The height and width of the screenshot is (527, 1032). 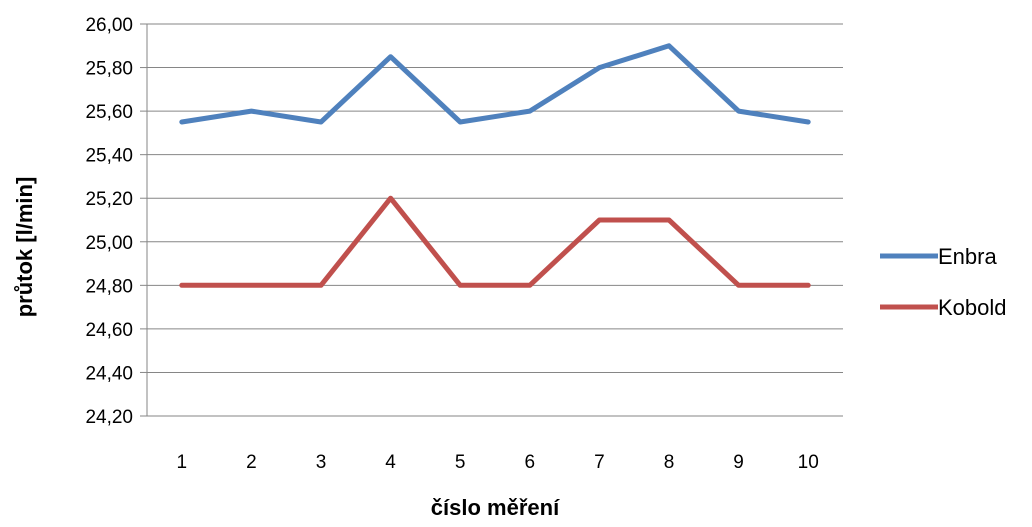 I want to click on x-tick-labels: 1 2 3 4 5 6 7 8 9 10, so click(x=498, y=462).